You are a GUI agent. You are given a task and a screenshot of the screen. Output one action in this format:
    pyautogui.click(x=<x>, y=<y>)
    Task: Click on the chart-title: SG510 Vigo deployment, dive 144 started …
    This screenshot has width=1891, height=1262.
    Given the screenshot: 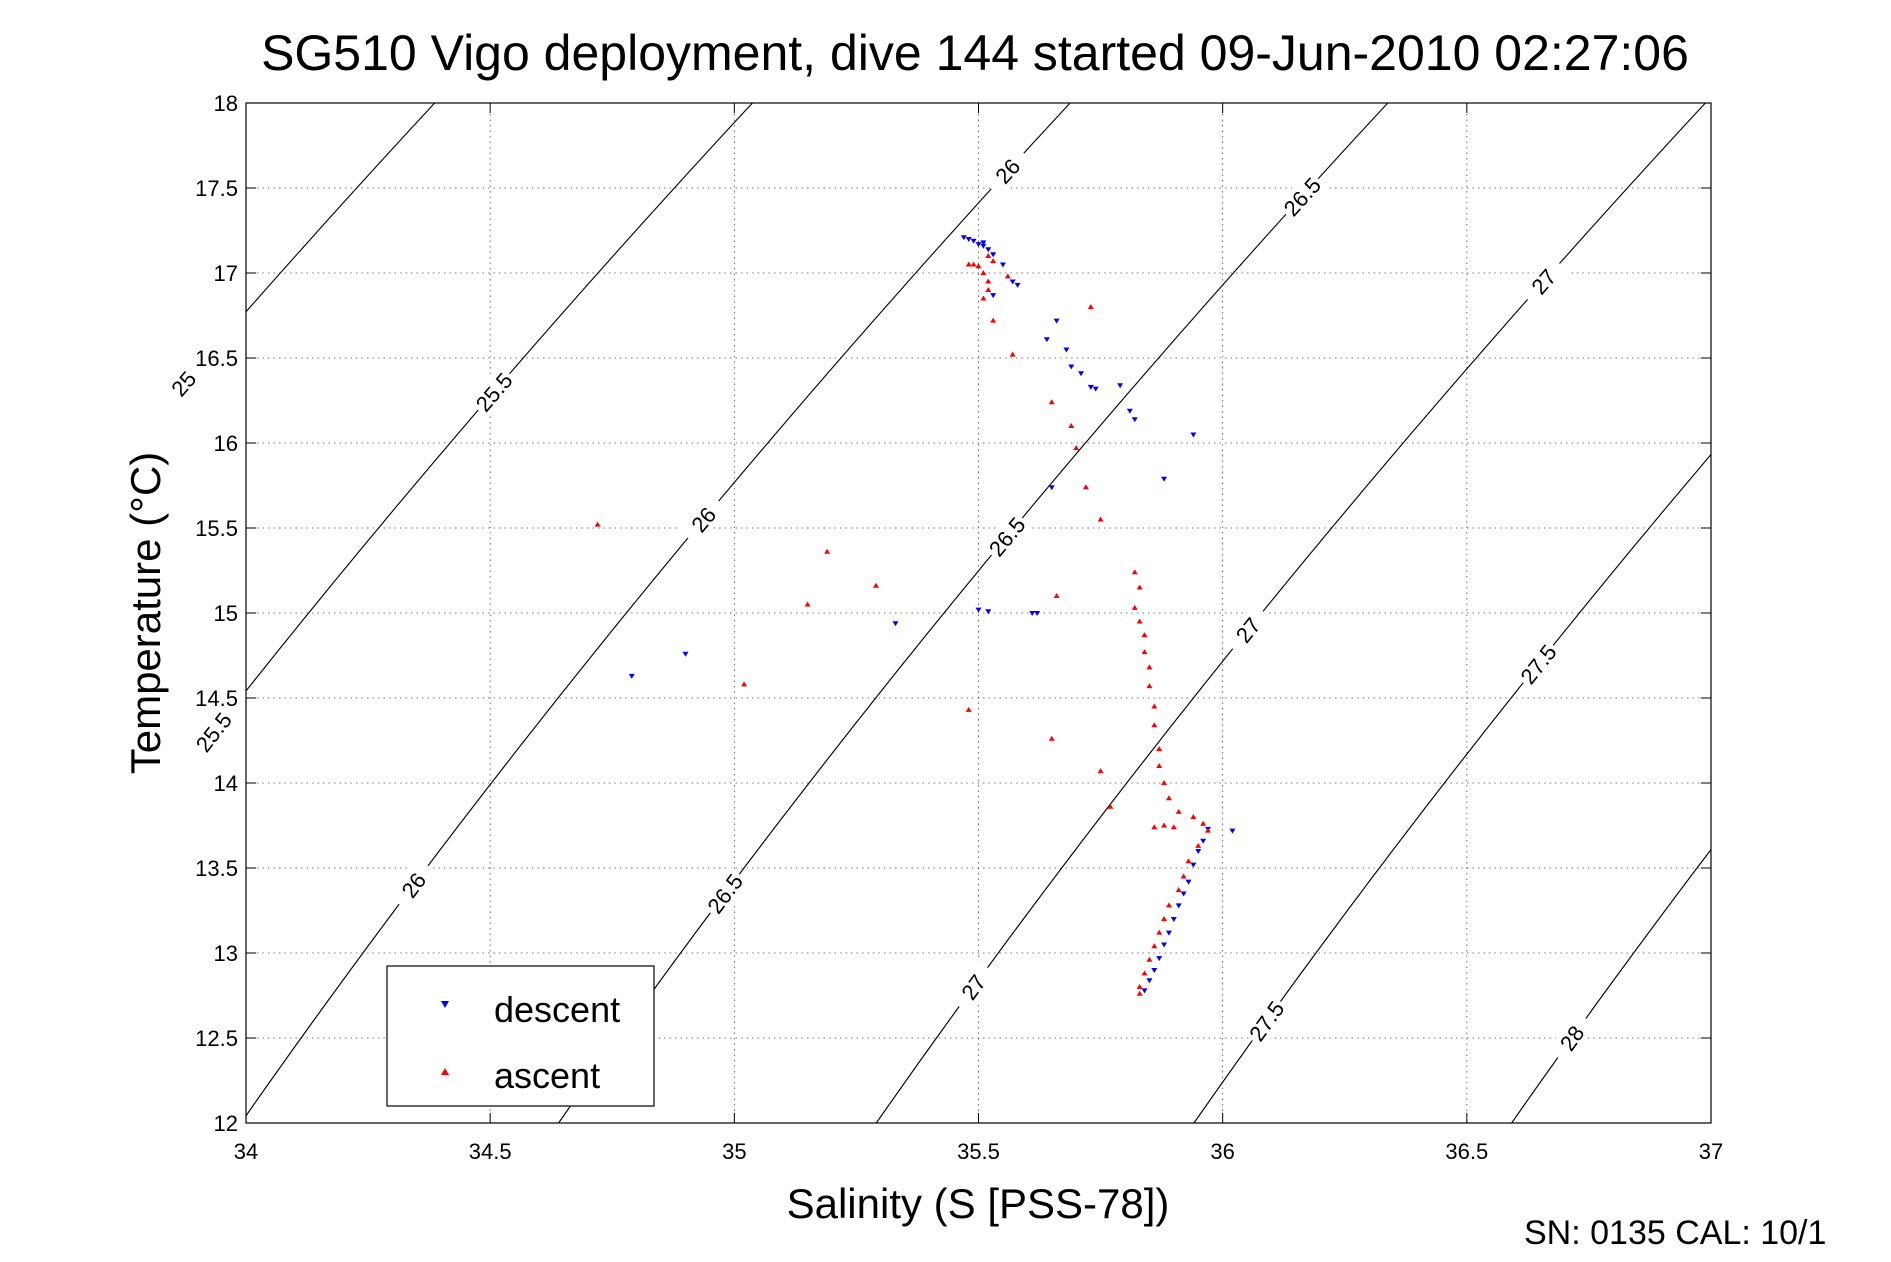 What is the action you would take?
    pyautogui.click(x=975, y=53)
    